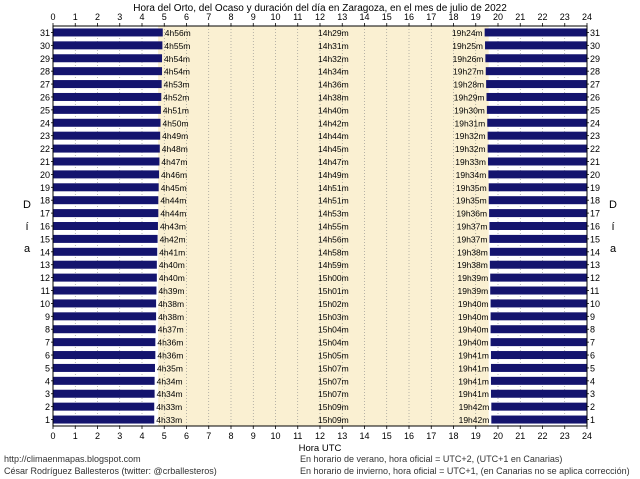 This screenshot has height=479, width=640. What do you see at coordinates (333, 188) in the screenshot?
I see `day-length-label: 14h51m` at bounding box center [333, 188].